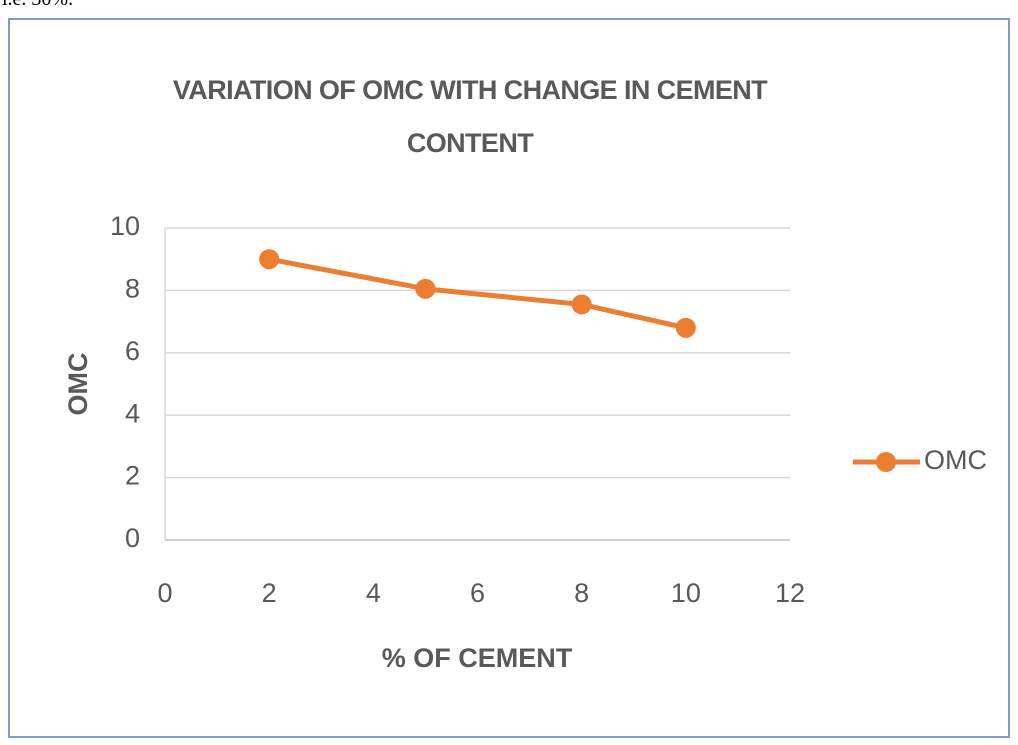 The width and height of the screenshot is (1018, 745). What do you see at coordinates (581, 593) in the screenshot?
I see `x-tick-label: 8` at bounding box center [581, 593].